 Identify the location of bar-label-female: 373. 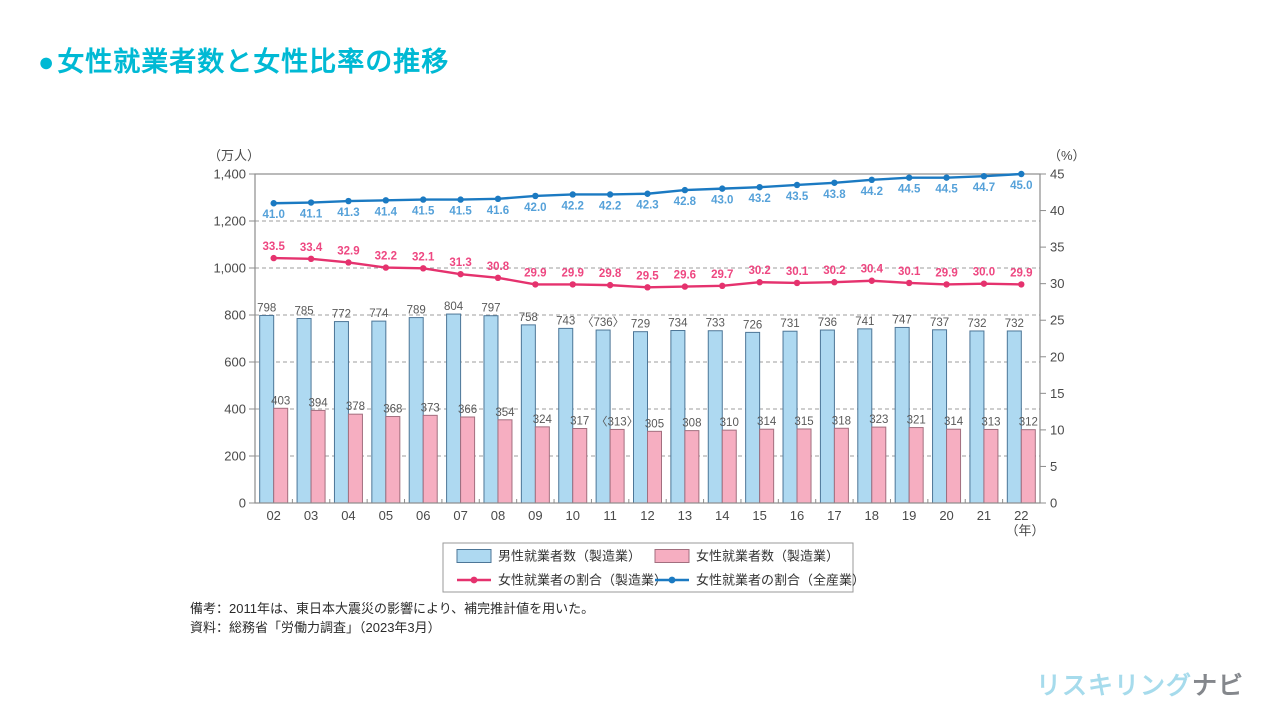
(430, 408).